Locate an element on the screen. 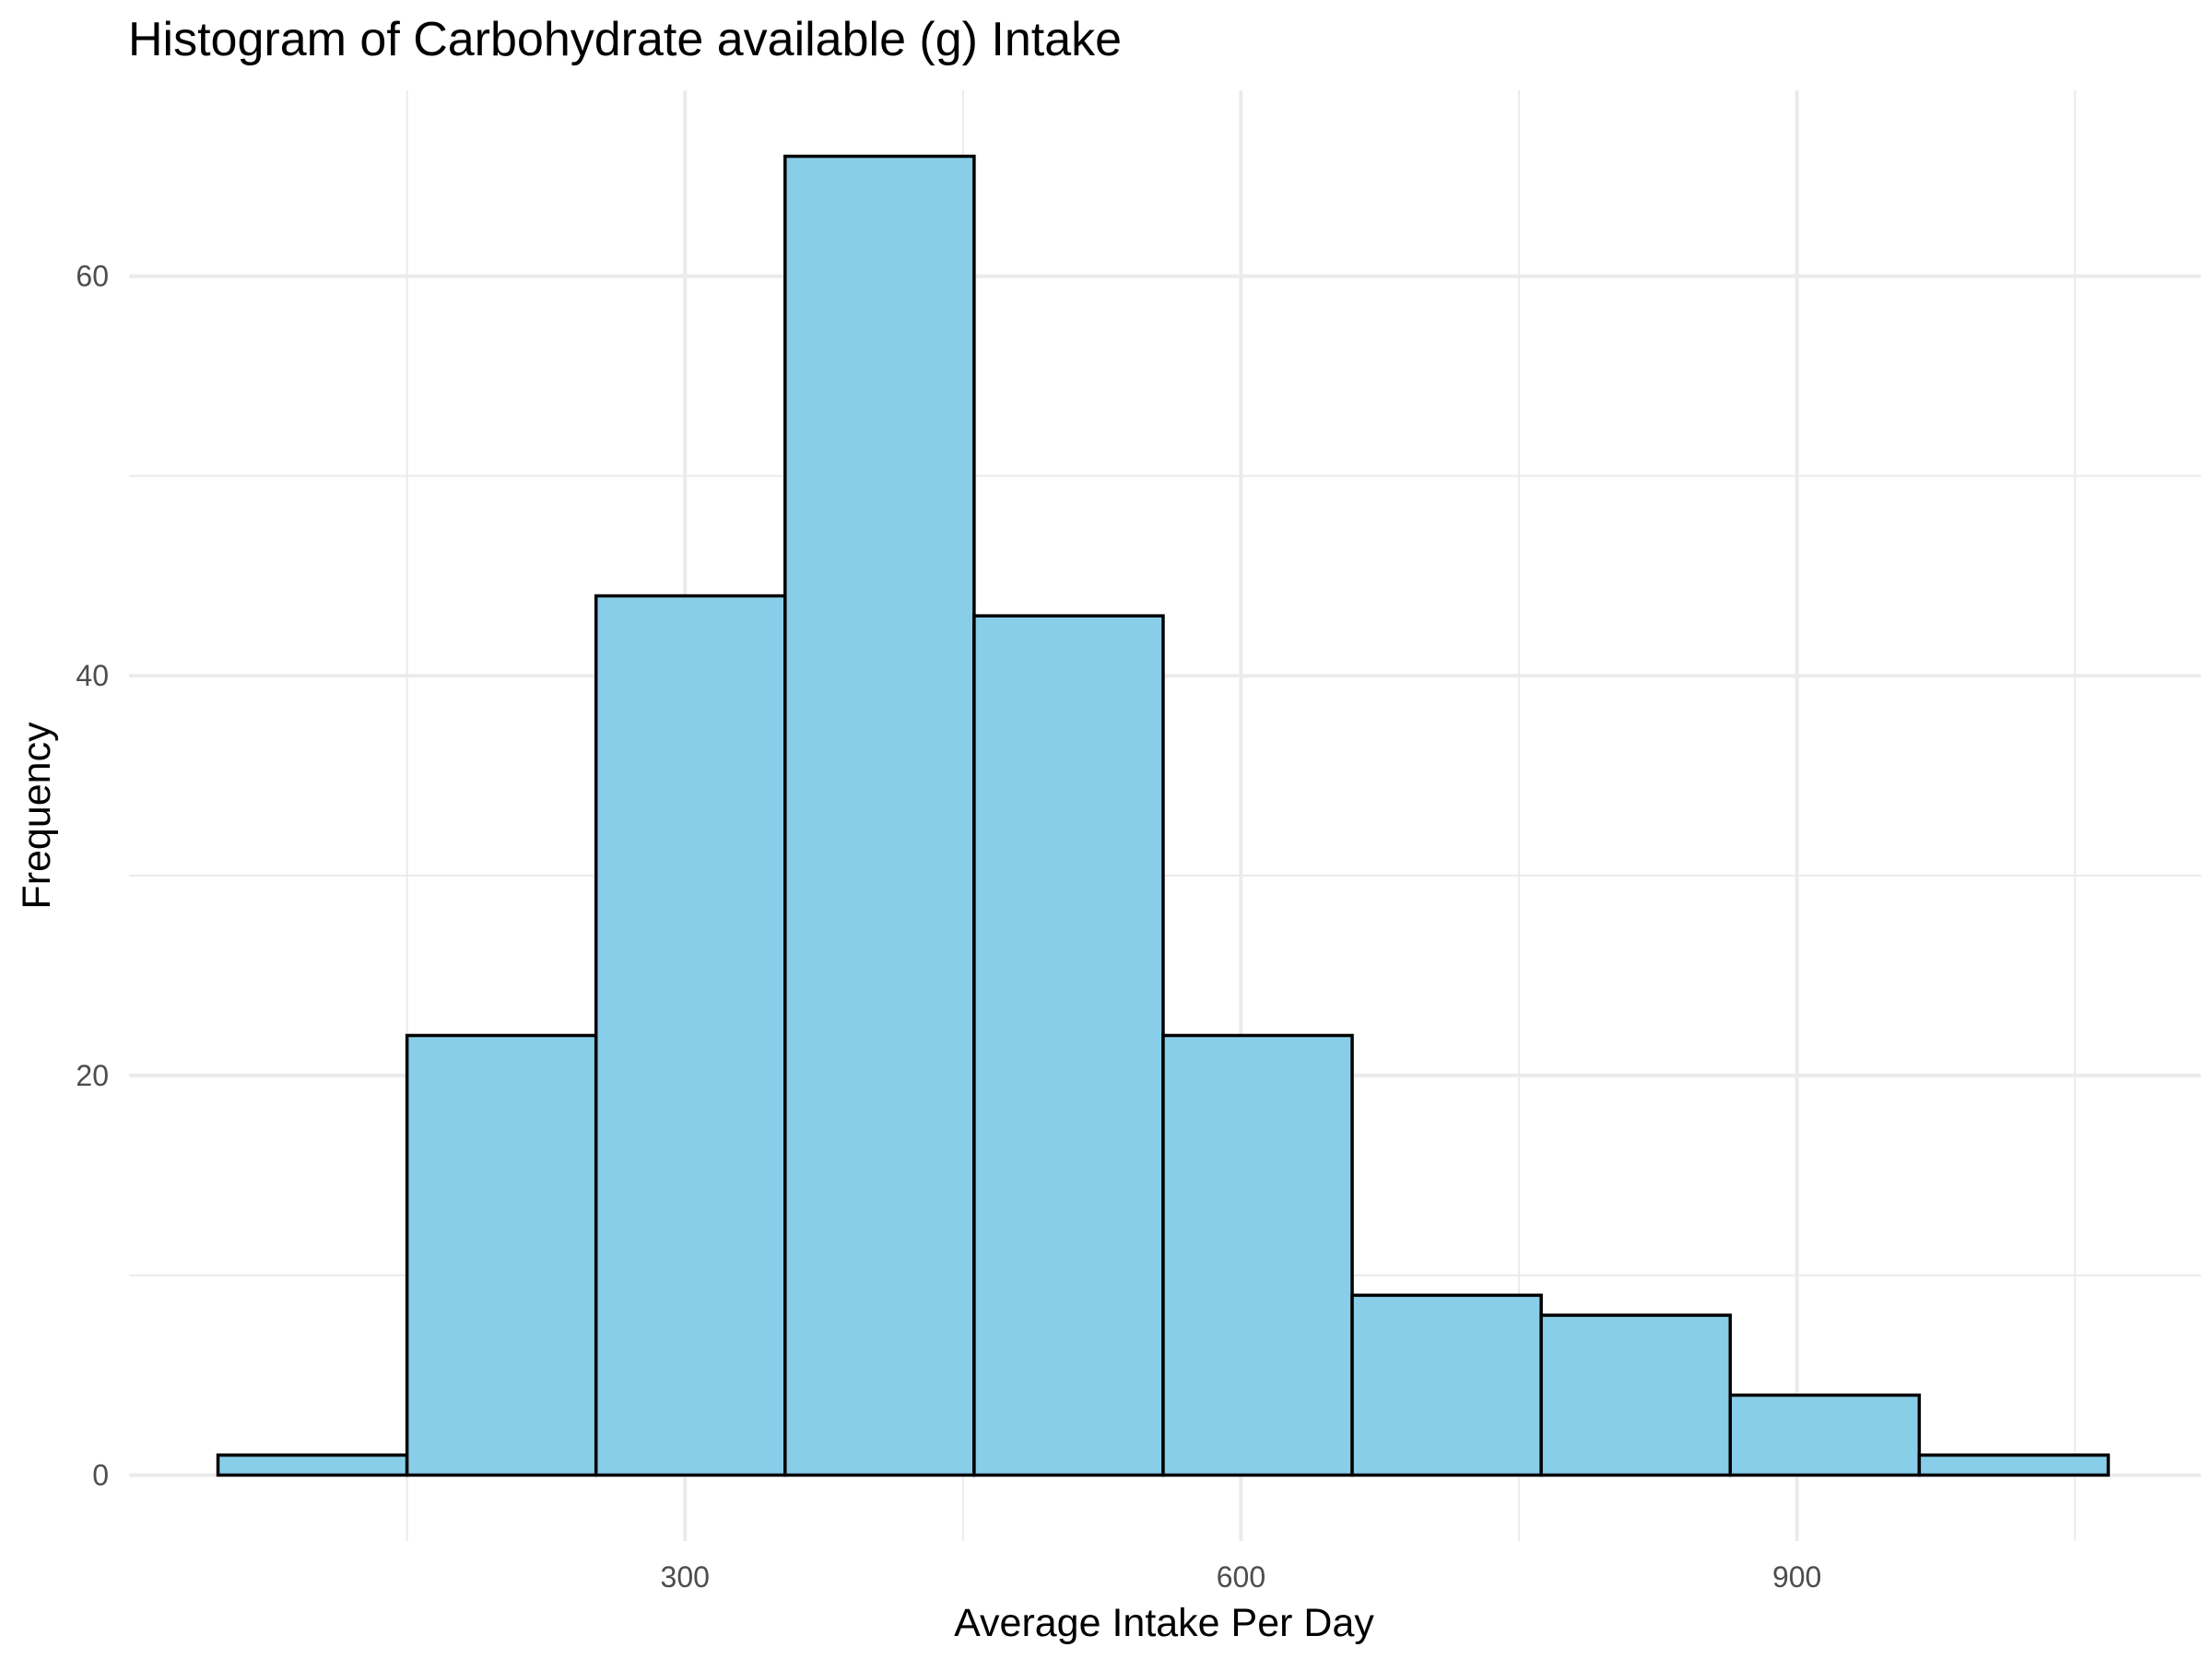 This screenshot has width=2212, height=1659. y-tick-label: 20 is located at coordinates (92, 1075).